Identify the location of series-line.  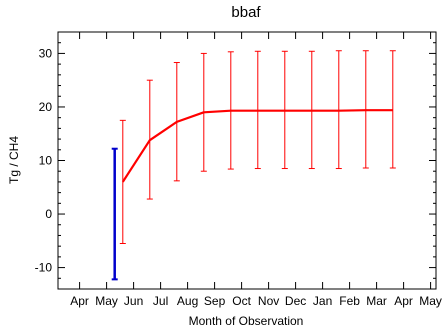
(257, 146).